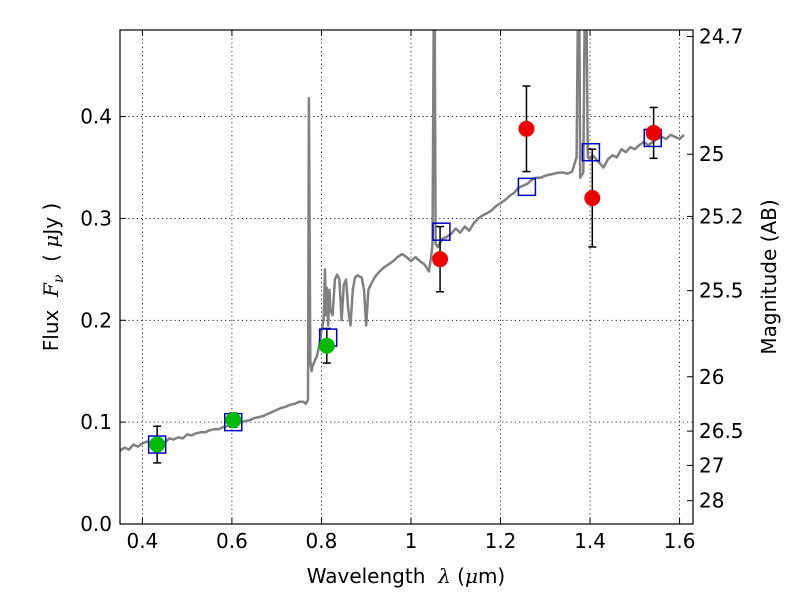 Image resolution: width=800 pixels, height=600 pixels. I want to click on y-tick-label: 0.1, so click(96, 422).